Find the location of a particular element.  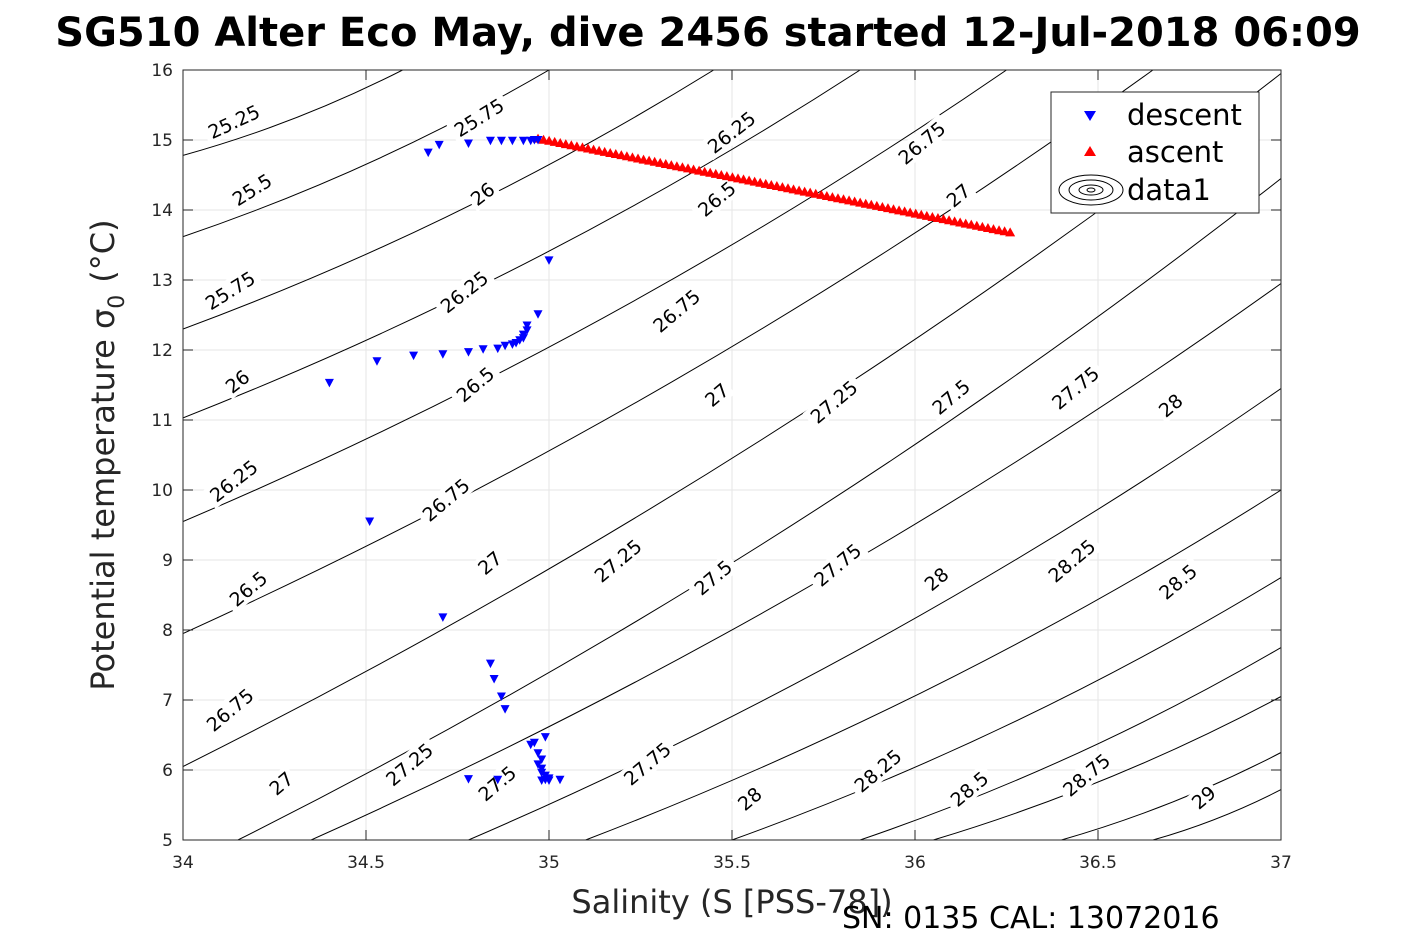

contour-label-group: 25.75 is located at coordinates (479, 117).